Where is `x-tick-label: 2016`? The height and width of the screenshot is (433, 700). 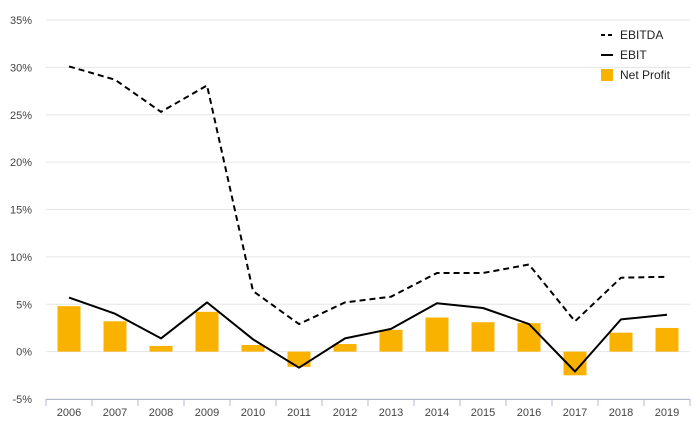 x-tick-label: 2016 is located at coordinates (529, 413).